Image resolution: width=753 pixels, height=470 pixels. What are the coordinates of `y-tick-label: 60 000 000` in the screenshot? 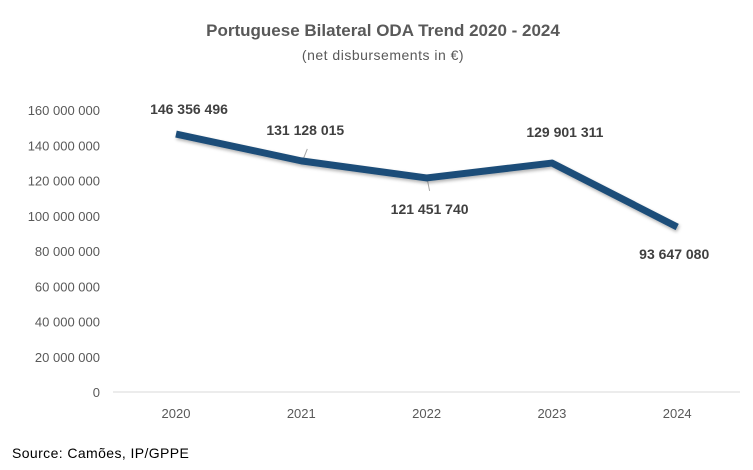 It's located at (67, 286).